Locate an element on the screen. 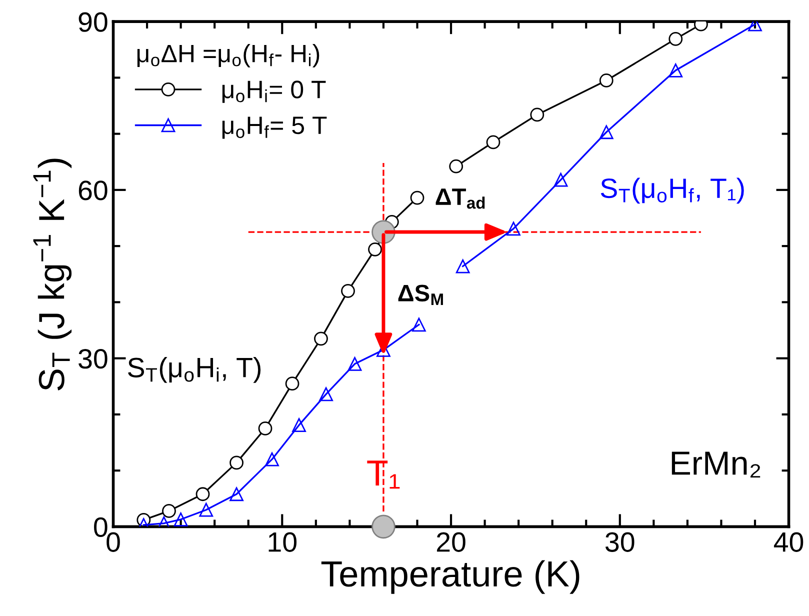 The width and height of the screenshot is (809, 616). text: μ$_{o}$ΔH =μ$_{o}$(H$_{f}$- H$_{i}$) is located at coordinates (228, 56).